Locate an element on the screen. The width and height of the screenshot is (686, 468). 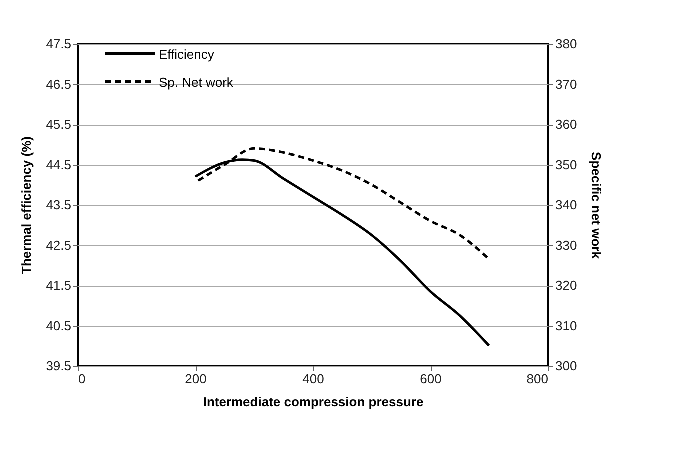
x-tick-label: 400 is located at coordinates (313, 379).